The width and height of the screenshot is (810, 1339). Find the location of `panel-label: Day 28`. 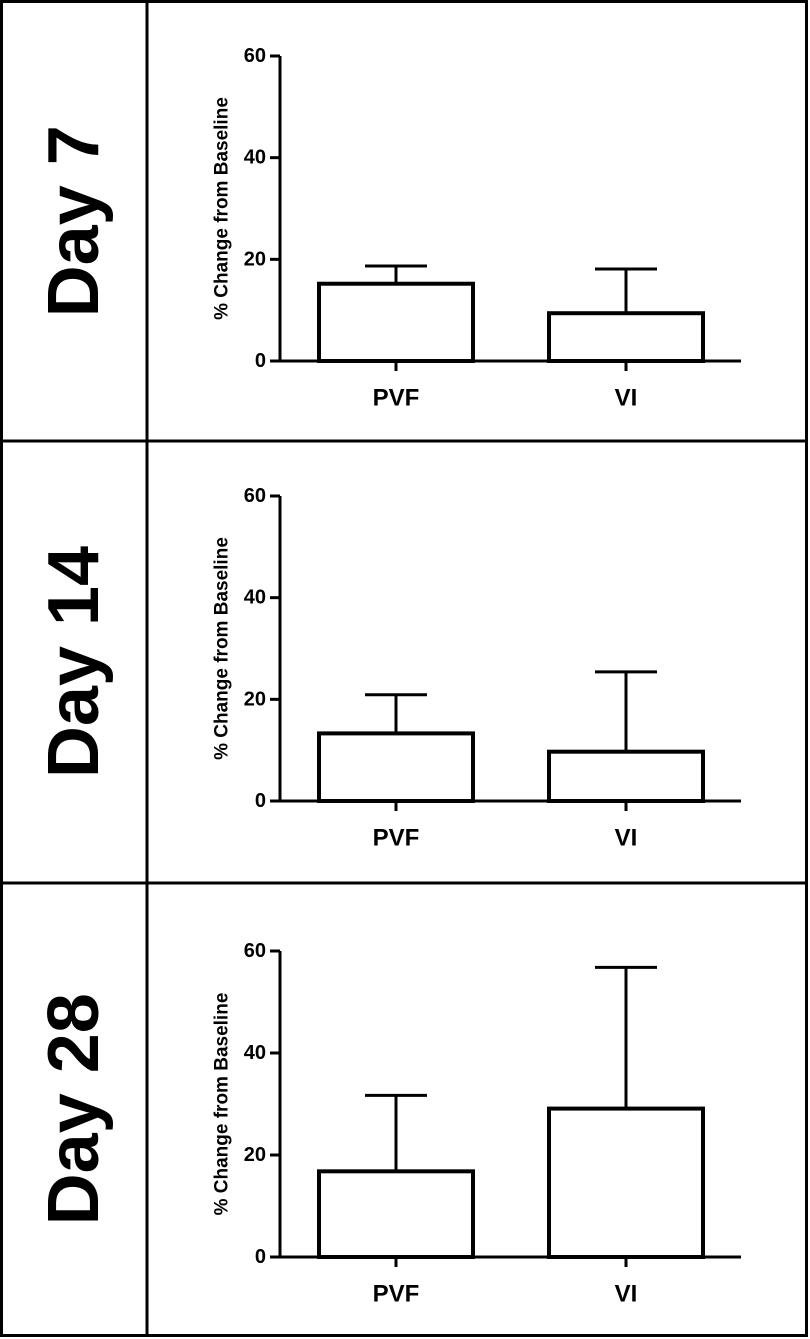

panel-label: Day 28 is located at coordinates (74, 1109).